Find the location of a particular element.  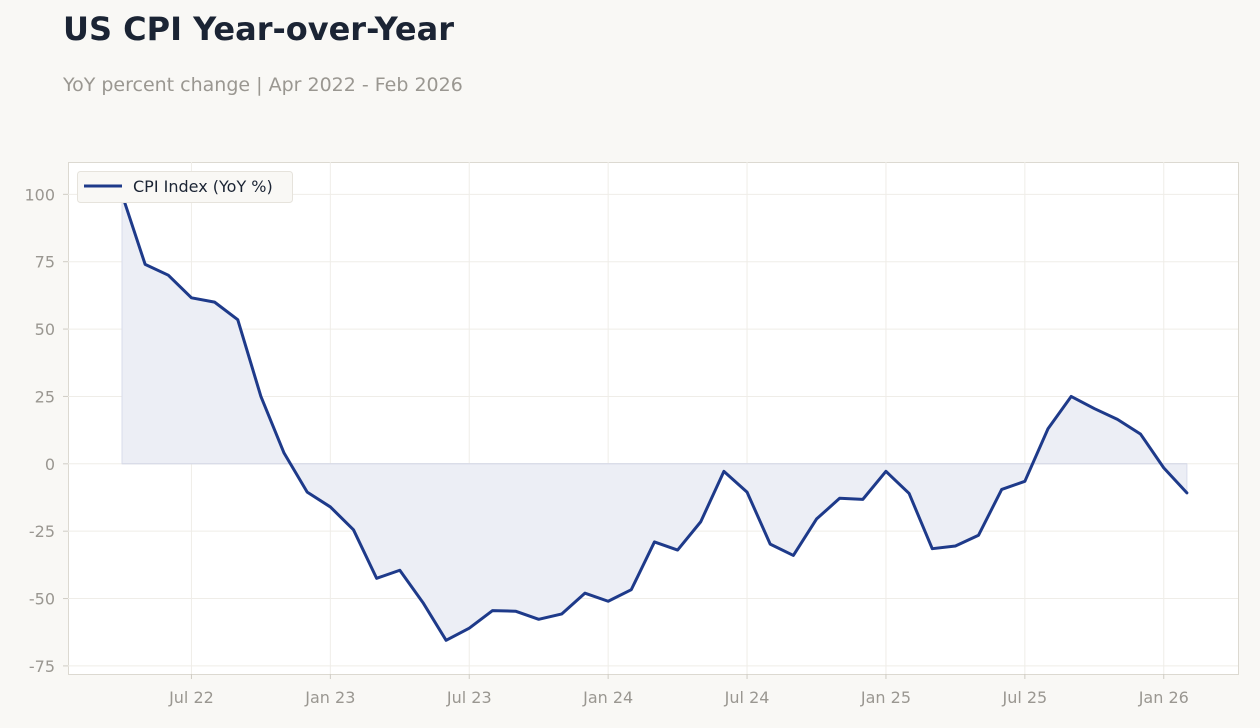

y-tick-label: 75 is located at coordinates (45, 262).